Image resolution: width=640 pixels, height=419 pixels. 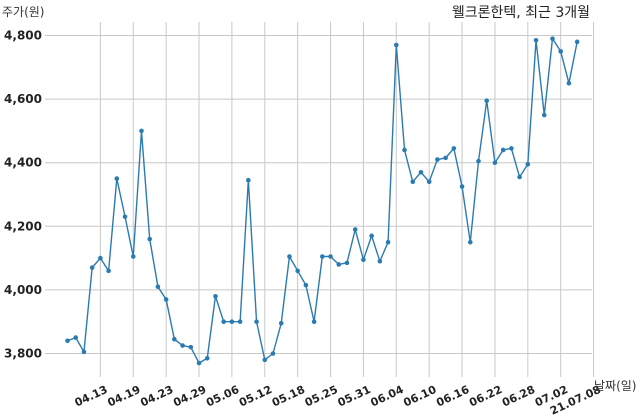 What do you see at coordinates (387, 396) in the screenshot?
I see `x-tick-label: 06.04` at bounding box center [387, 396].